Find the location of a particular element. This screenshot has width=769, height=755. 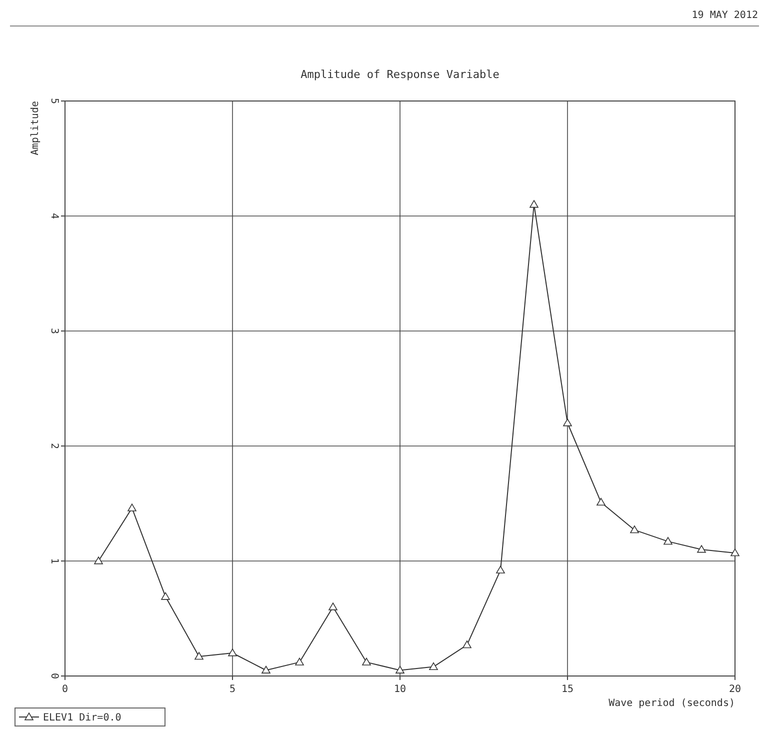

legend-label: ELEV1 Dir=0.0 is located at coordinates (82, 718).